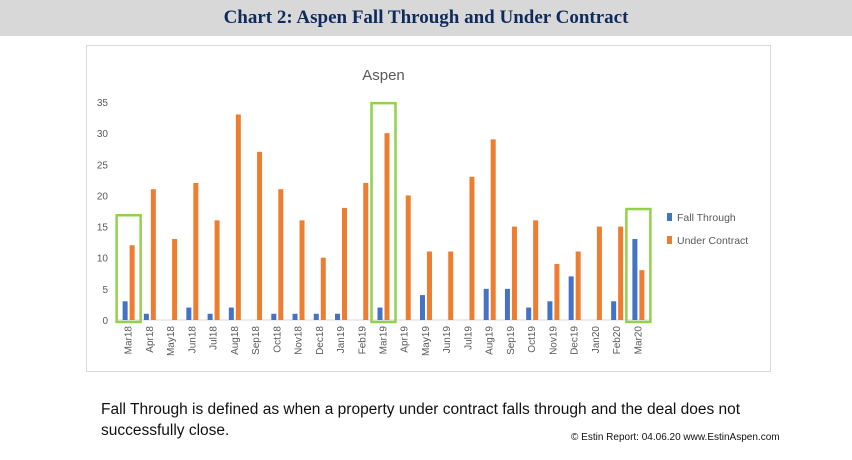  I want to click on x-tick-label: Jun19, so click(447, 340).